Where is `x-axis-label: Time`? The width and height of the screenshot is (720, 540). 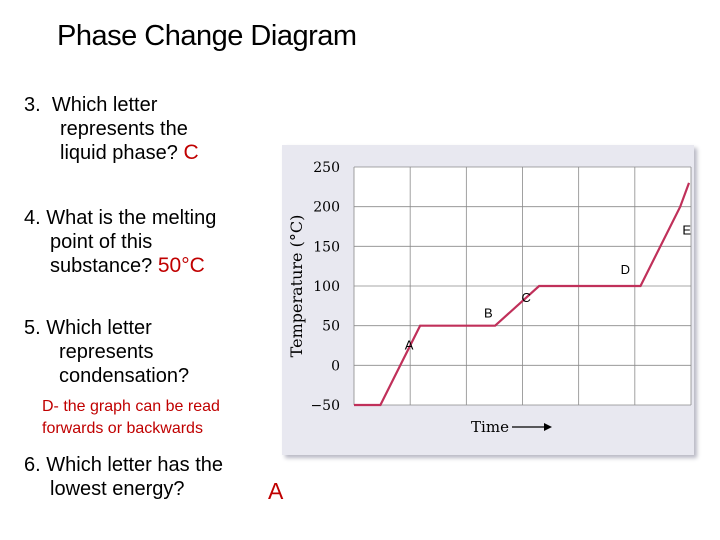
x-axis-label: Time is located at coordinates (490, 427).